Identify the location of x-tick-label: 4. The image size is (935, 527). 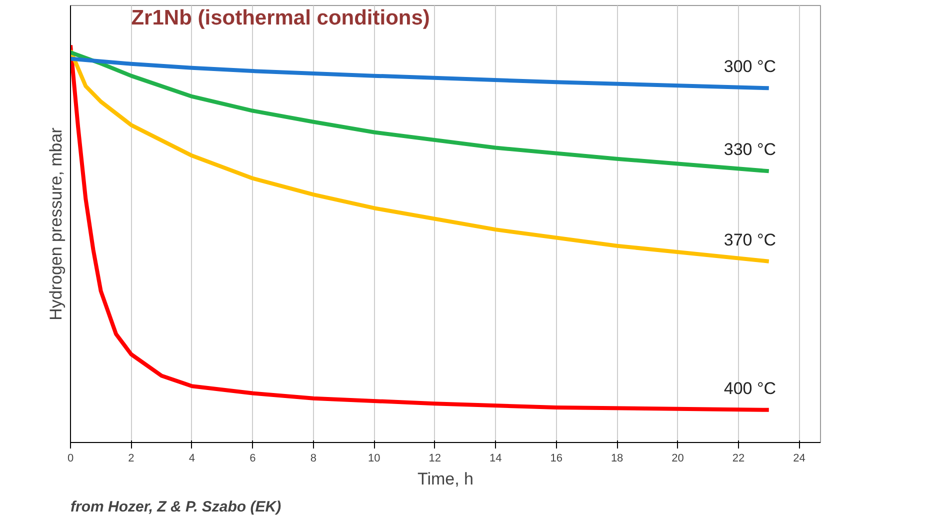
(192, 458).